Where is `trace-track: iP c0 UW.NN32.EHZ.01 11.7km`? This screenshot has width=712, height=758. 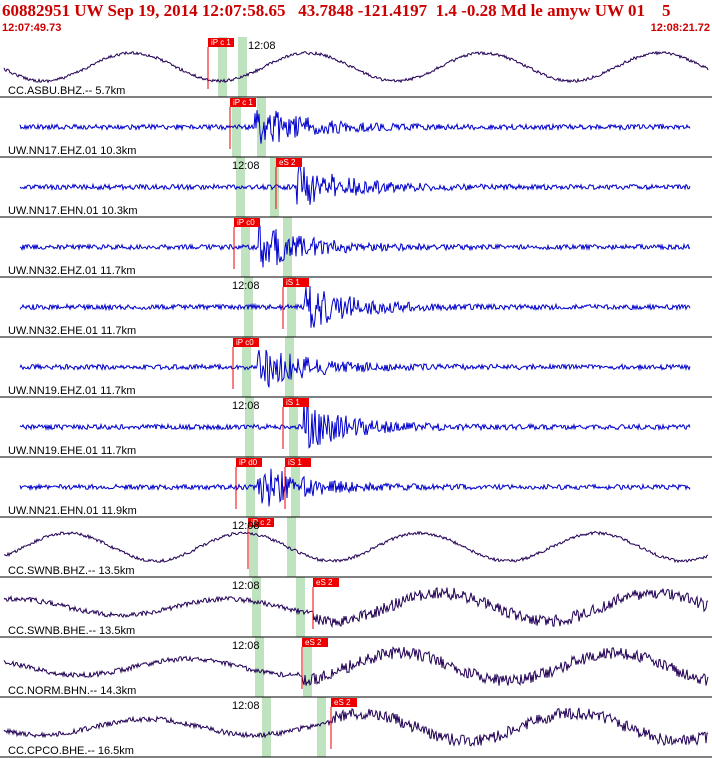
trace-track: iP c0 UW.NN32.EHZ.01 11.7km is located at coordinates (356, 248).